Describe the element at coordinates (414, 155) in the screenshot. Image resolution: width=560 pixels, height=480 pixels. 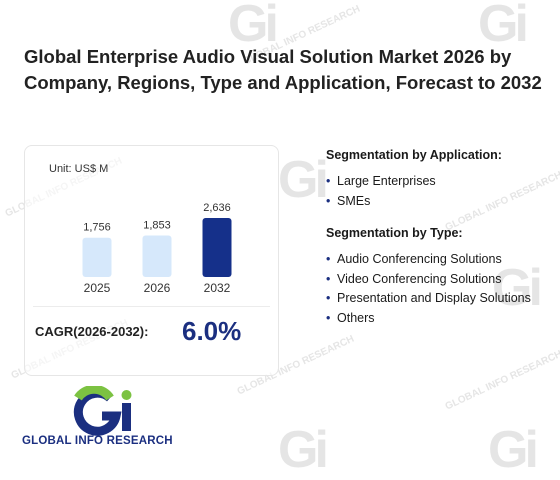
I see `application-heading: Segmentation by Application:` at that location.